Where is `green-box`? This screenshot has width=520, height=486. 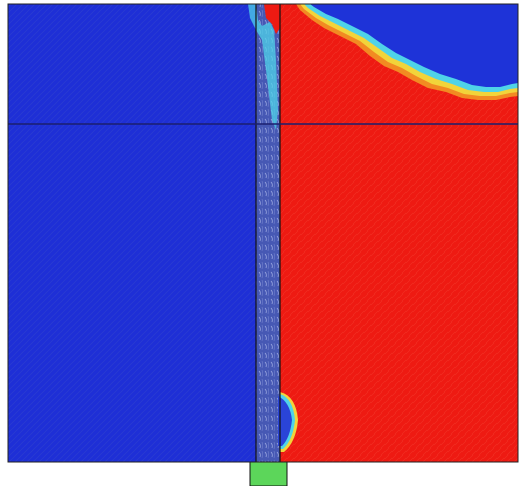
green-box is located at coordinates (268, 473).